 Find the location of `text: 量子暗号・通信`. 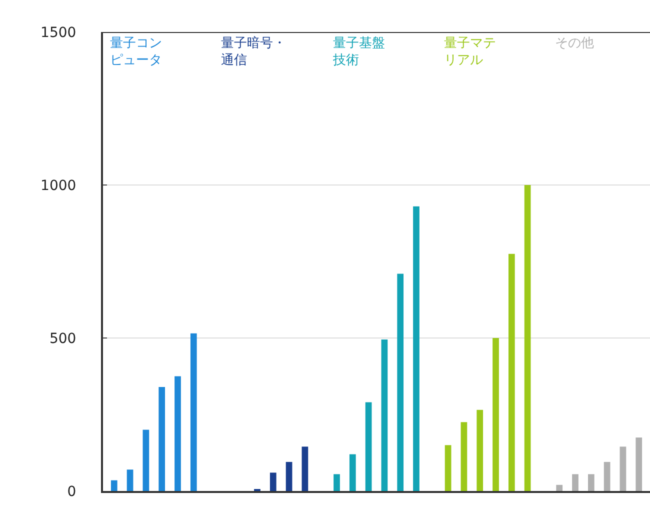

text: 量子暗号・通信 is located at coordinates (253, 52).